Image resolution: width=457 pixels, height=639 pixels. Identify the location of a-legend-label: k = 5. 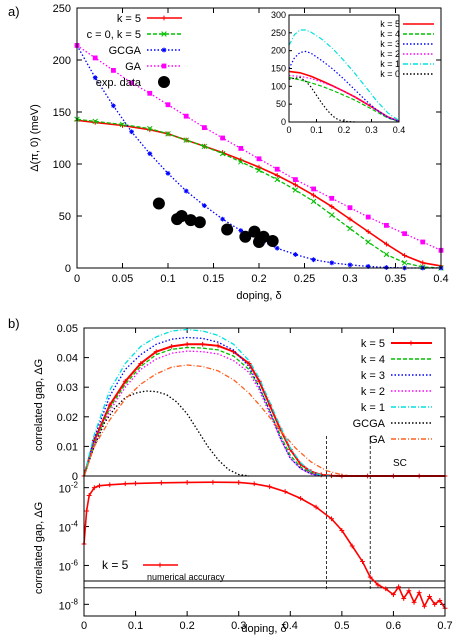
(129, 19).